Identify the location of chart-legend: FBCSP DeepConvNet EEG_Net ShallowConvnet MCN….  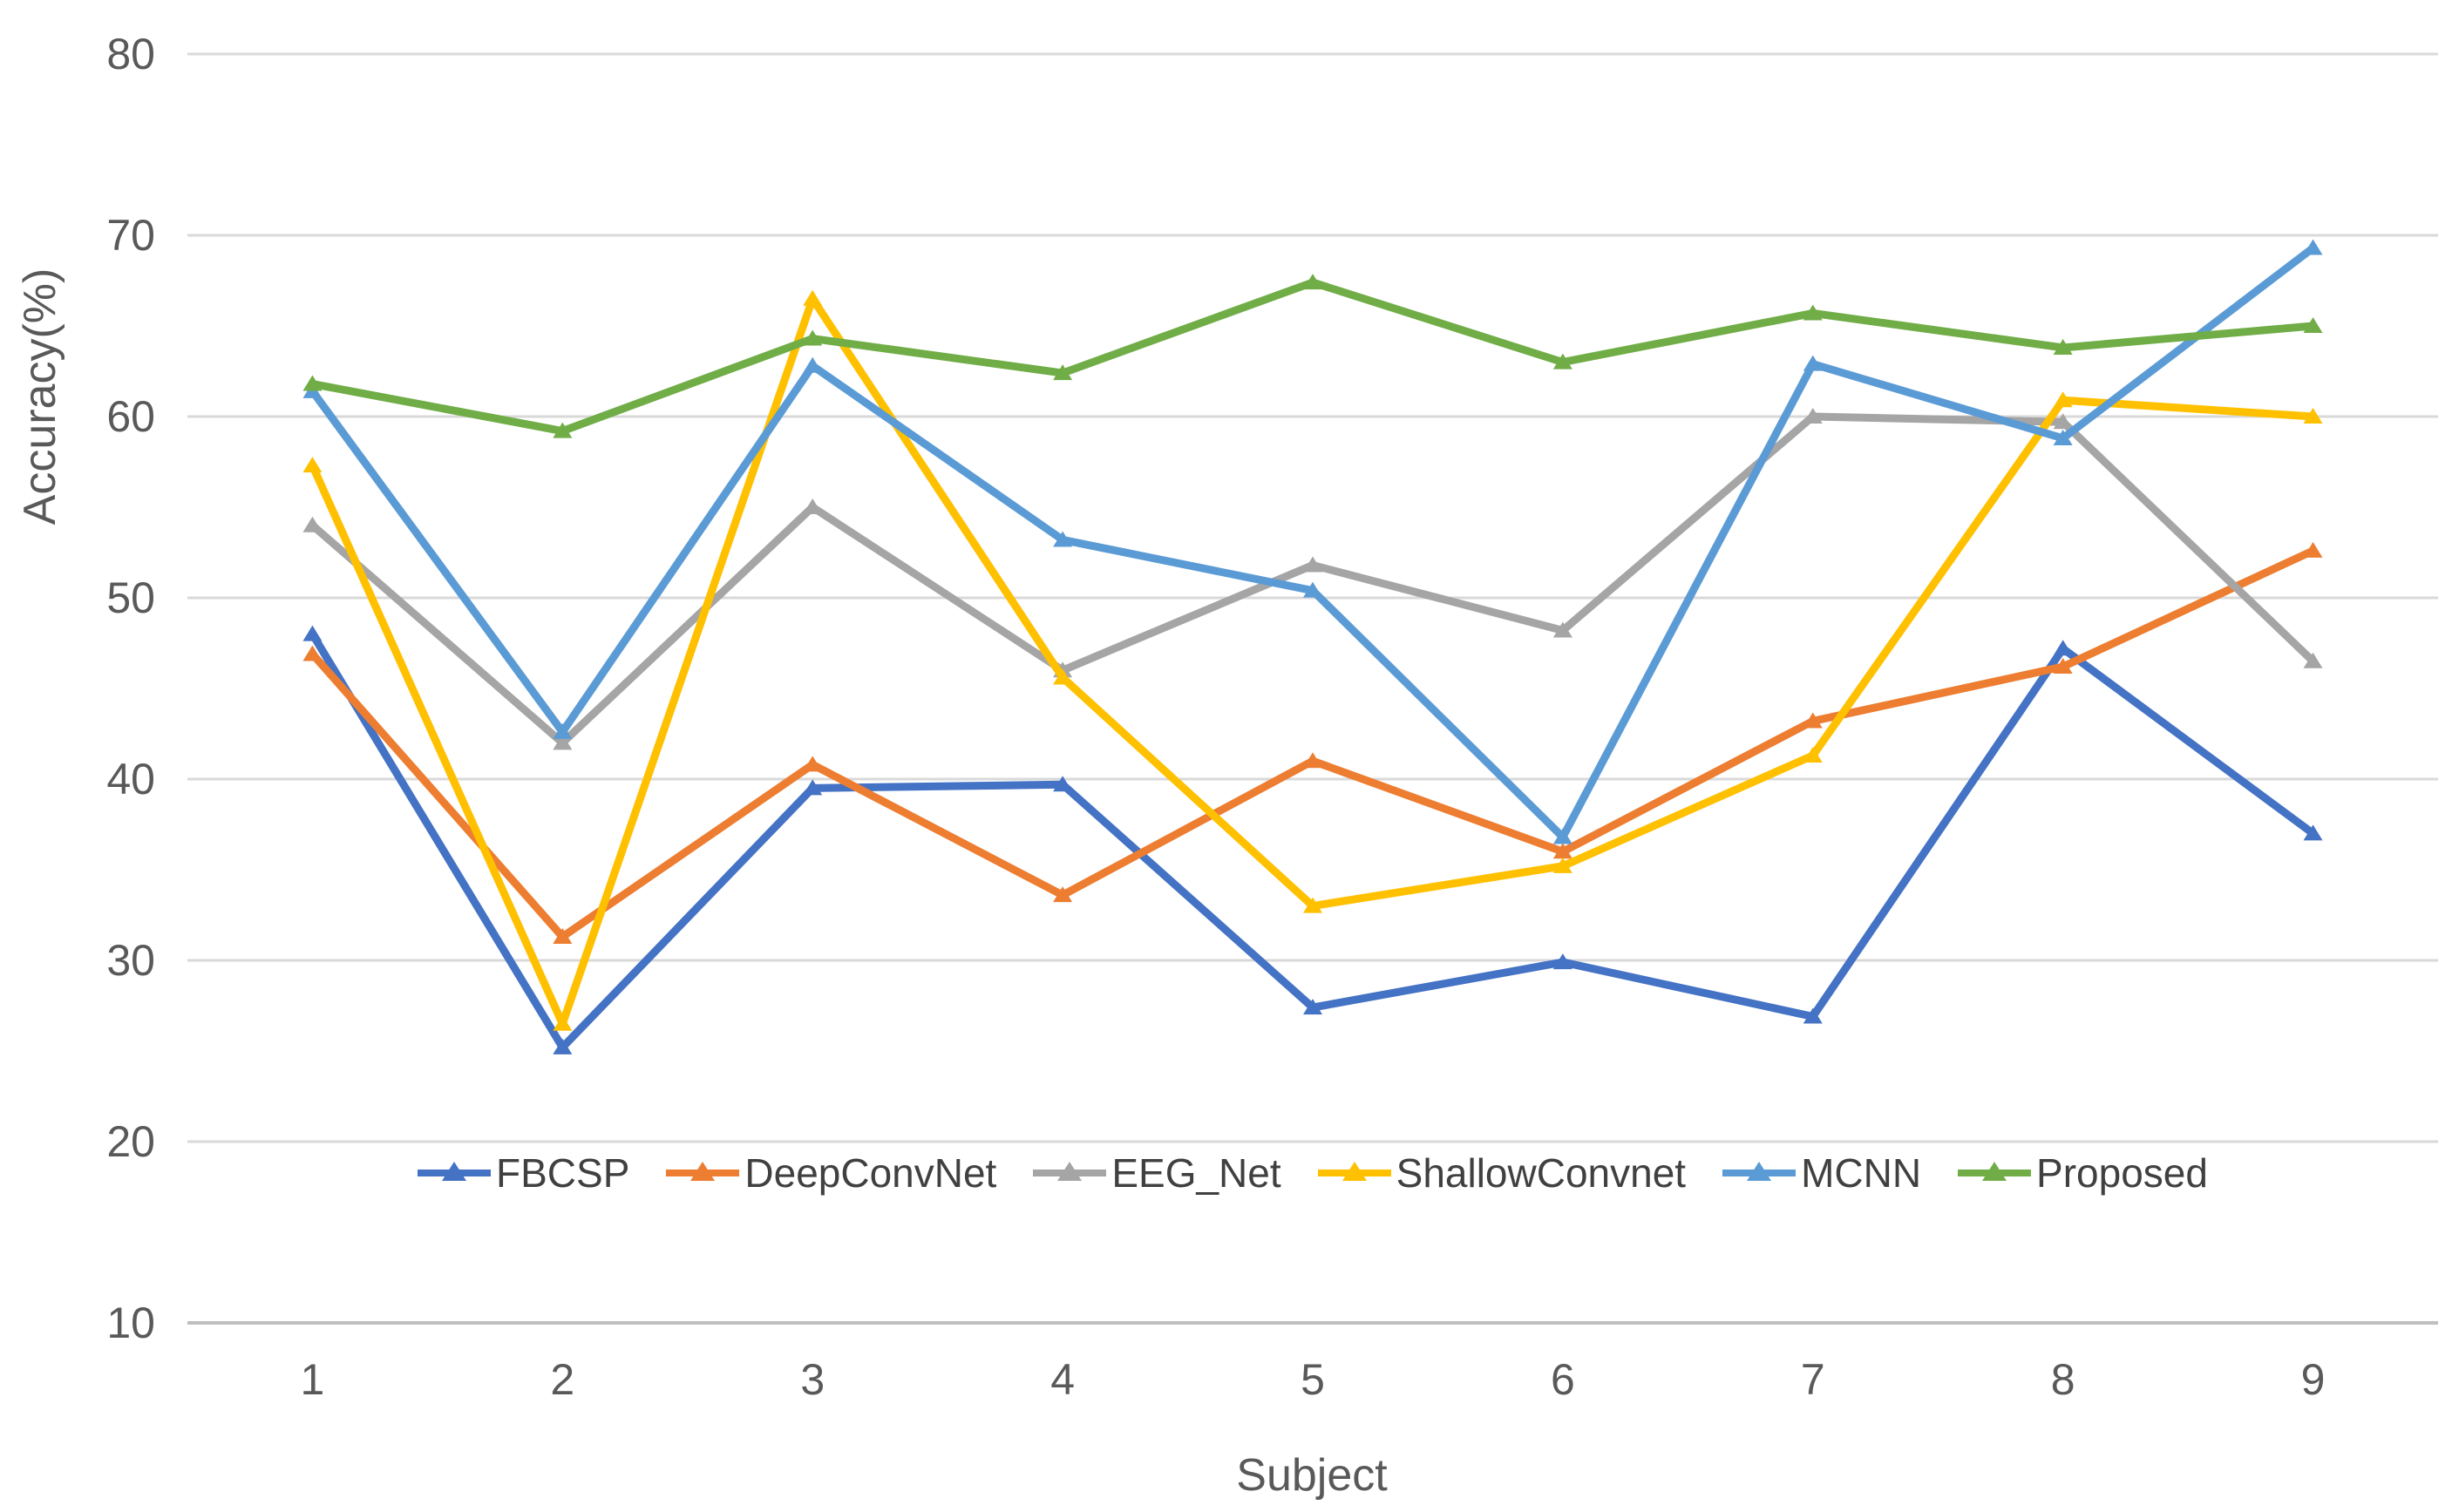
(1312, 1173).